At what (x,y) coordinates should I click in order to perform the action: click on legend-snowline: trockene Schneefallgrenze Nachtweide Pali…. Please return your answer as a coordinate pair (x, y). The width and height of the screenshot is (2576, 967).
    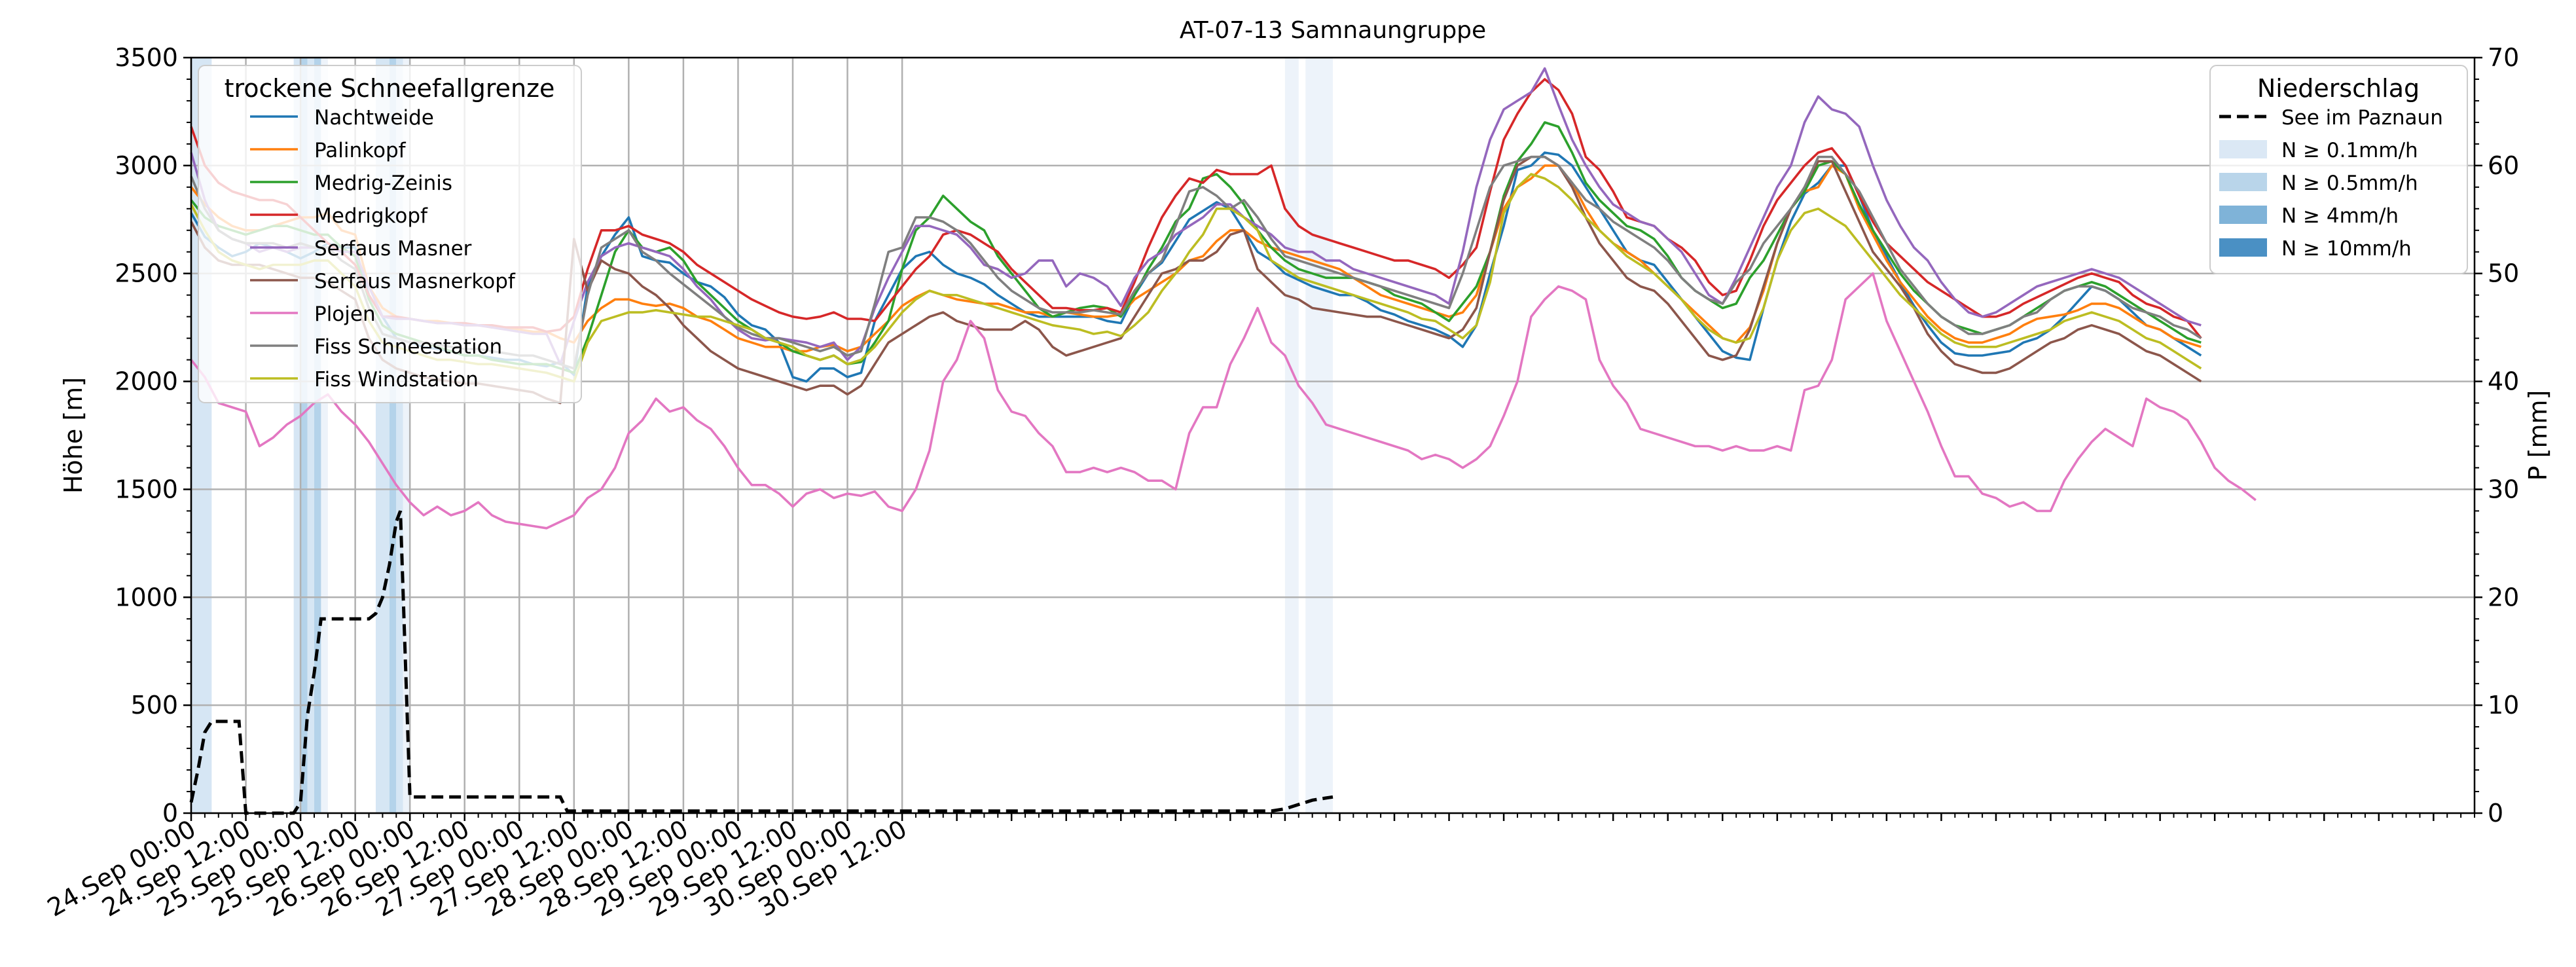
    Looking at the image, I should click on (390, 234).